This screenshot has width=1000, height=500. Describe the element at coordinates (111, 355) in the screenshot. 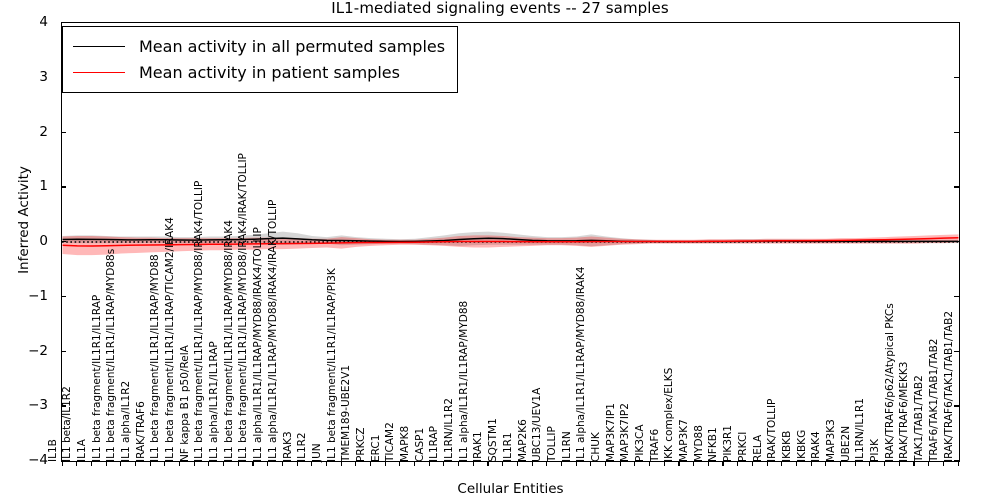

I see `x-tick-label: IL1 beta fragment/IL1R1/IL1RAP/MYD88s` at that location.